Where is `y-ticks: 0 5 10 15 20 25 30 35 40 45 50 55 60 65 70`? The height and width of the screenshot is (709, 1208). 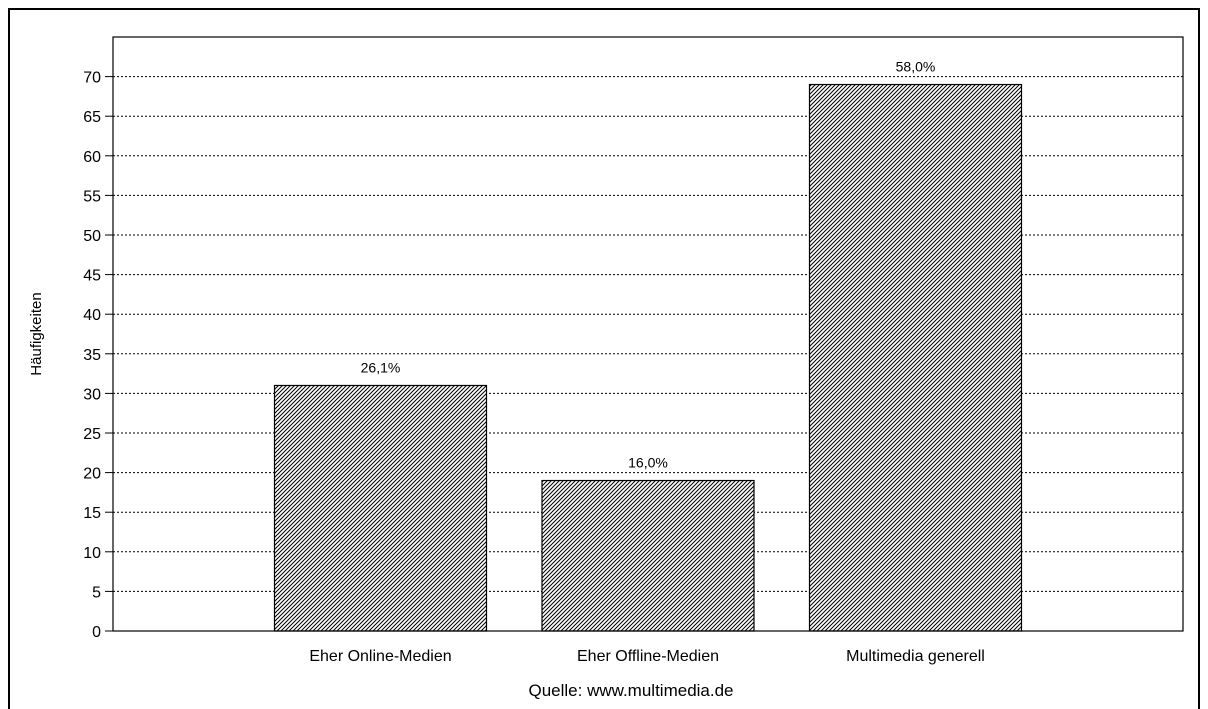
y-ticks: 0 5 10 15 20 25 30 35 40 45 50 55 60 65 70 is located at coordinates (98, 355).